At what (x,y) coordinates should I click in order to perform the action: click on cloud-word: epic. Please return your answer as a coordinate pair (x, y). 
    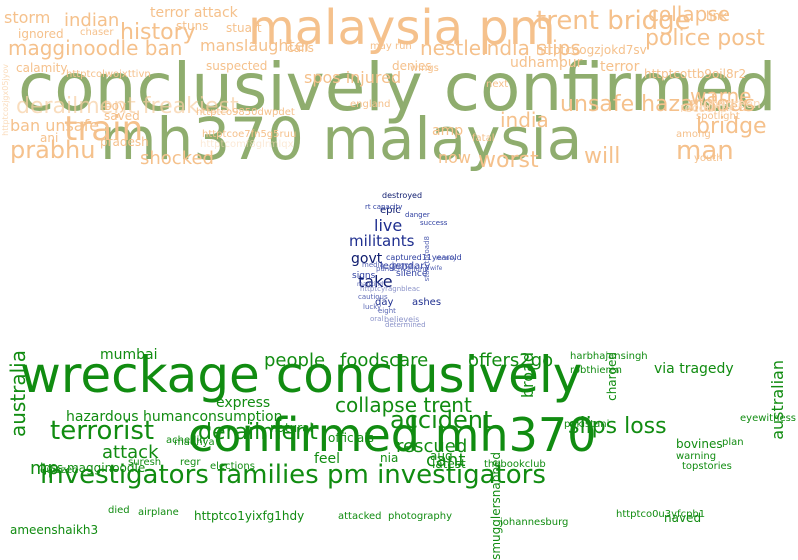
    Looking at the image, I should click on (390, 210).